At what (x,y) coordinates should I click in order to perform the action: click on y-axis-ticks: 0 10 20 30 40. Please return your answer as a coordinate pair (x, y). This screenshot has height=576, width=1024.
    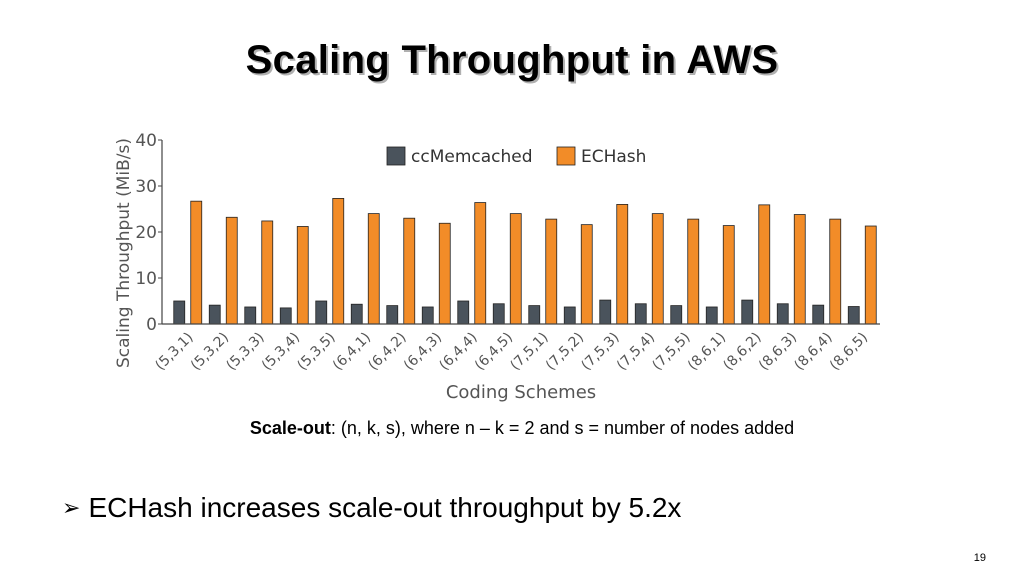
    Looking at the image, I should click on (148, 233).